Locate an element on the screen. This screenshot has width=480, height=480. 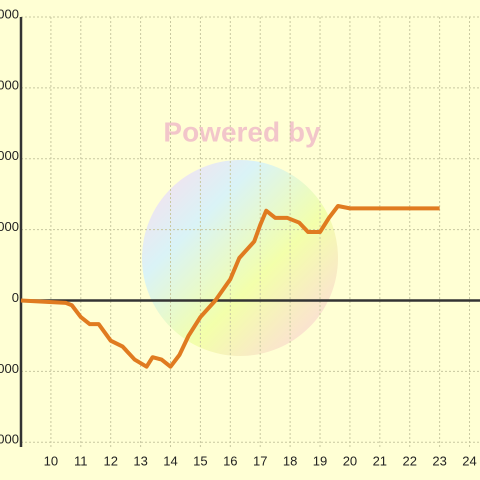
x-tick-label: 24 is located at coordinates (469, 460).